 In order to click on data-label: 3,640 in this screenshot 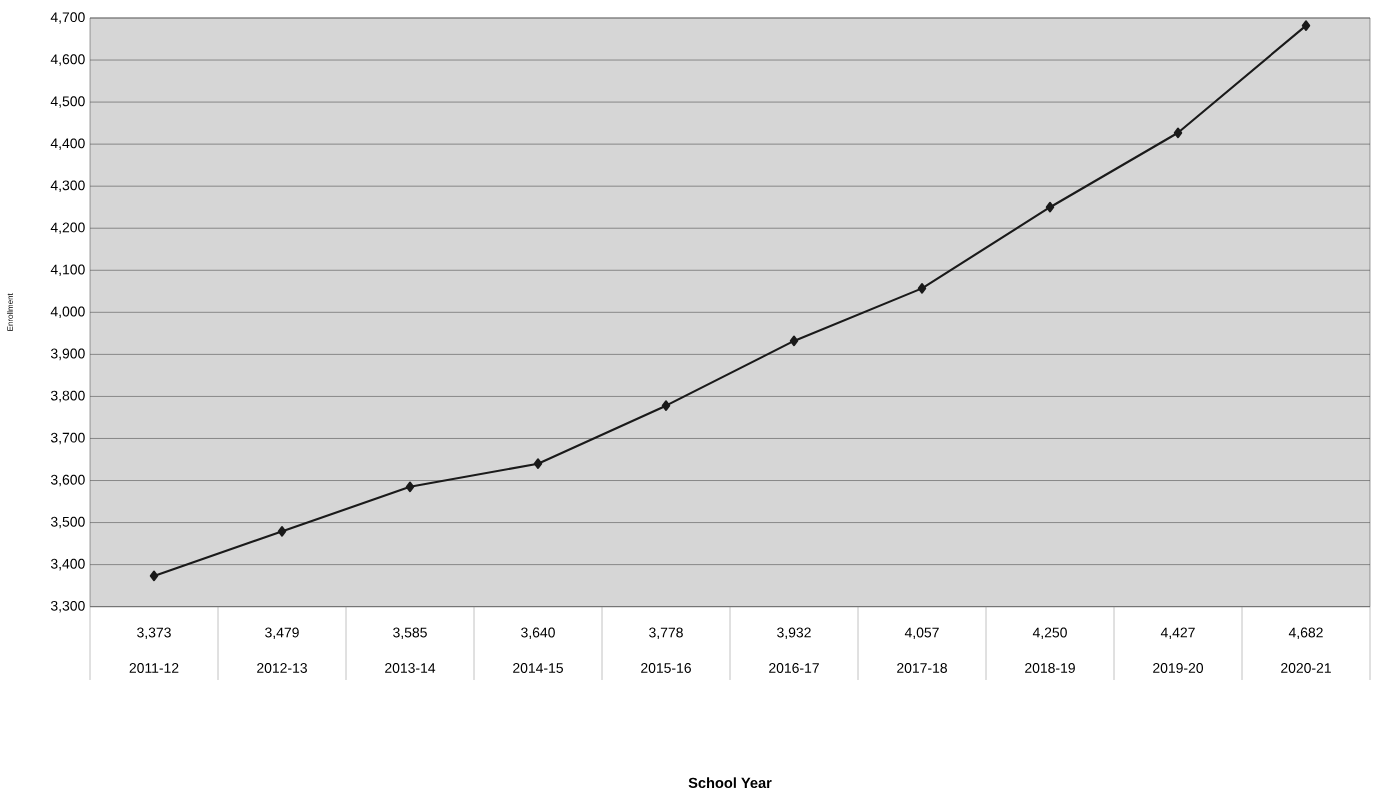, I will do `click(538, 633)`.